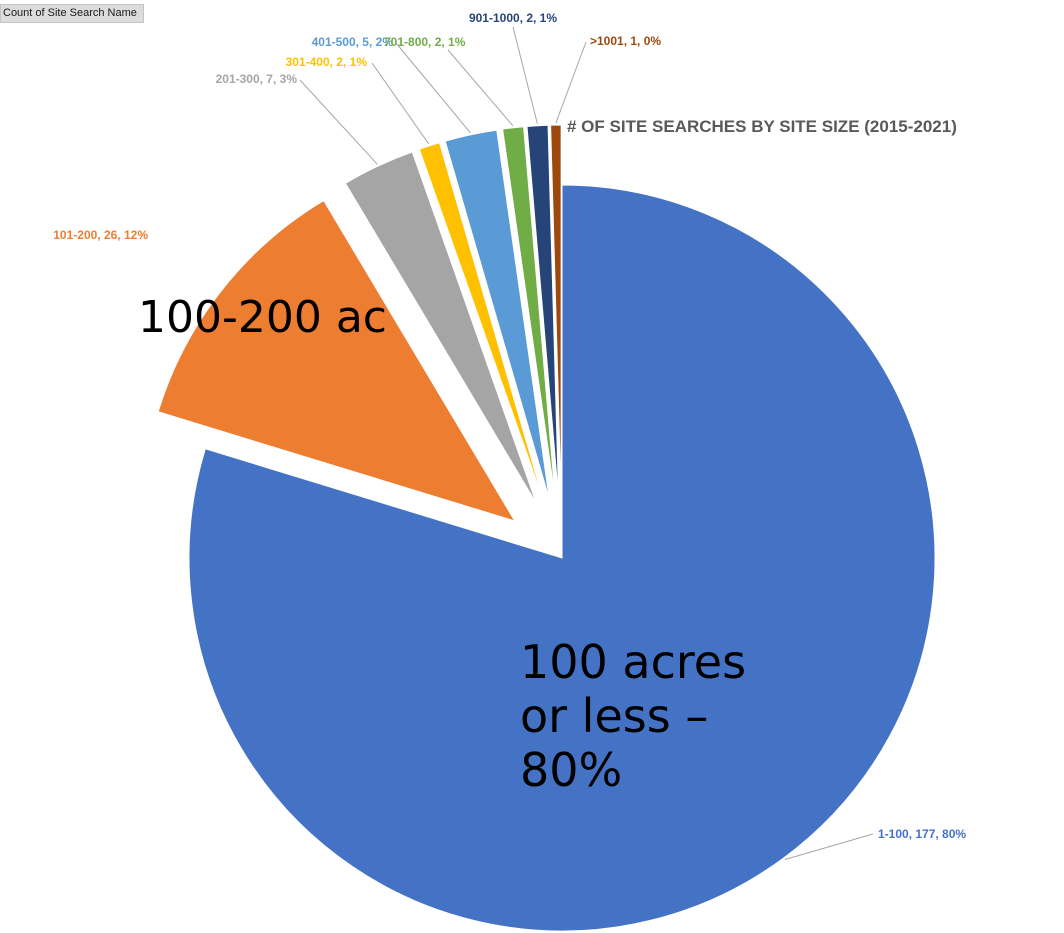 Image resolution: width=1064 pixels, height=933 pixels. What do you see at coordinates (513, 18) in the screenshot?
I see `data-label: 901-1000, 2, 1%` at bounding box center [513, 18].